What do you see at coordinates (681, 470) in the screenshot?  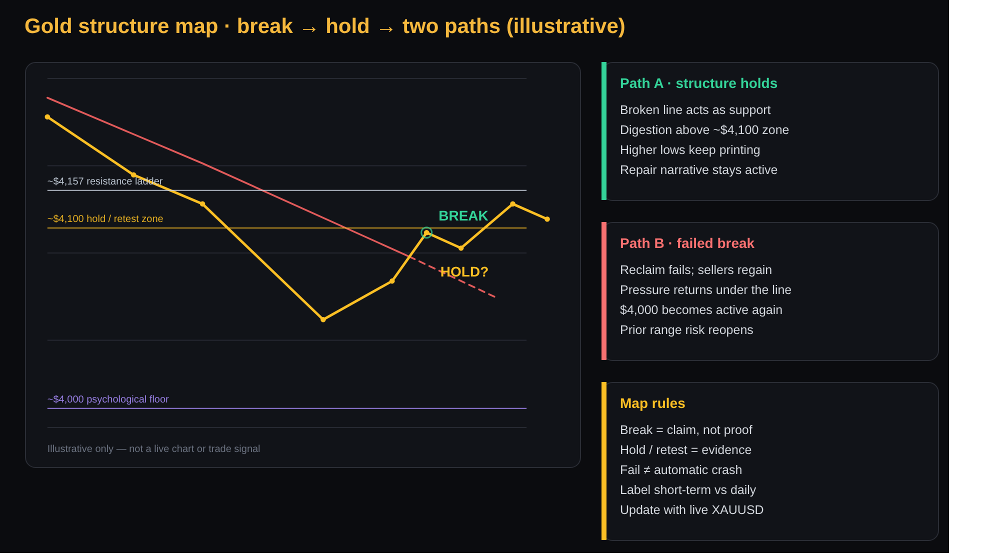 I see `text: Fail ≠ automatic crash` at bounding box center [681, 470].